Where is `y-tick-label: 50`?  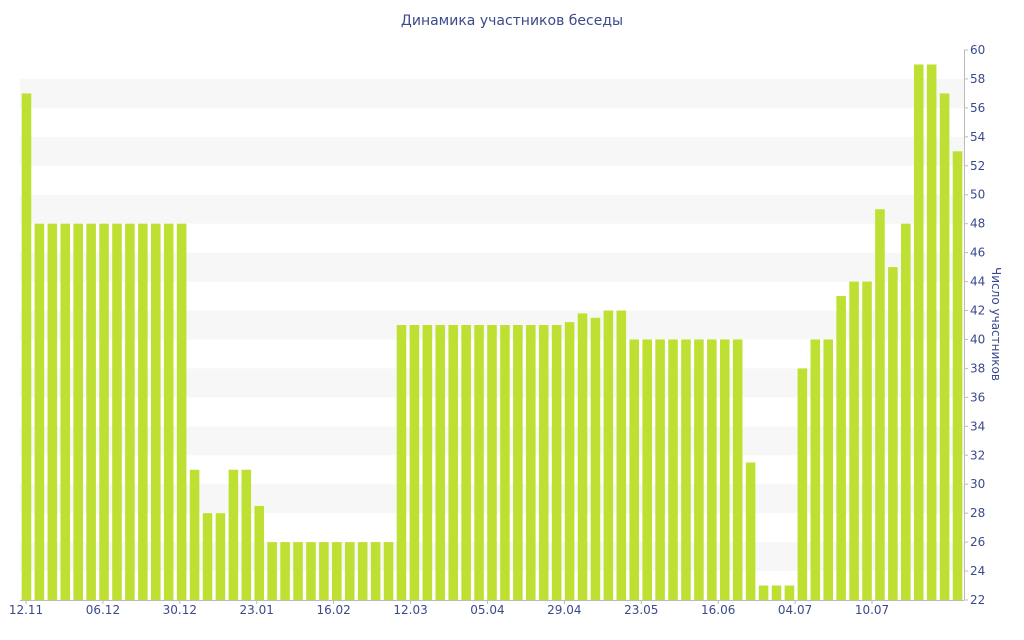
y-tick-label: 50 is located at coordinates (977, 195).